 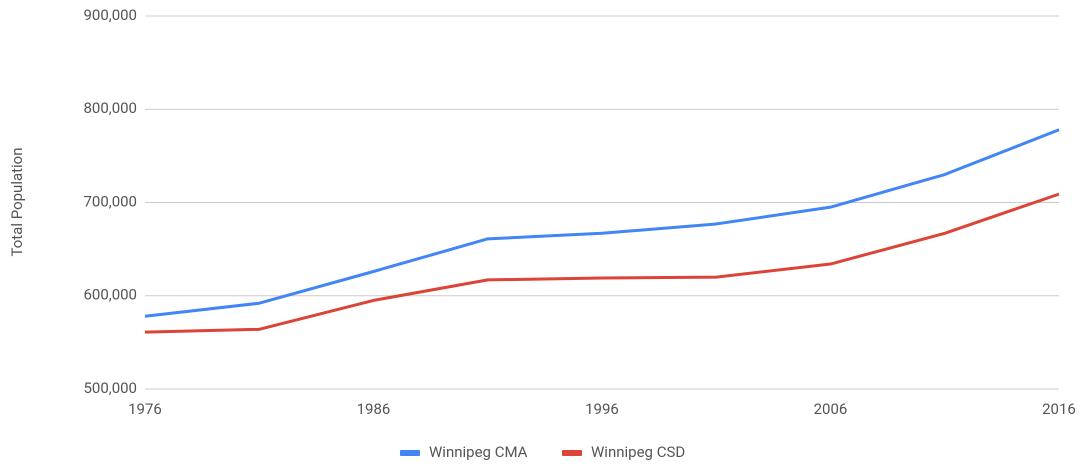 What do you see at coordinates (110, 295) in the screenshot?
I see `y-tick-label: 600,000` at bounding box center [110, 295].